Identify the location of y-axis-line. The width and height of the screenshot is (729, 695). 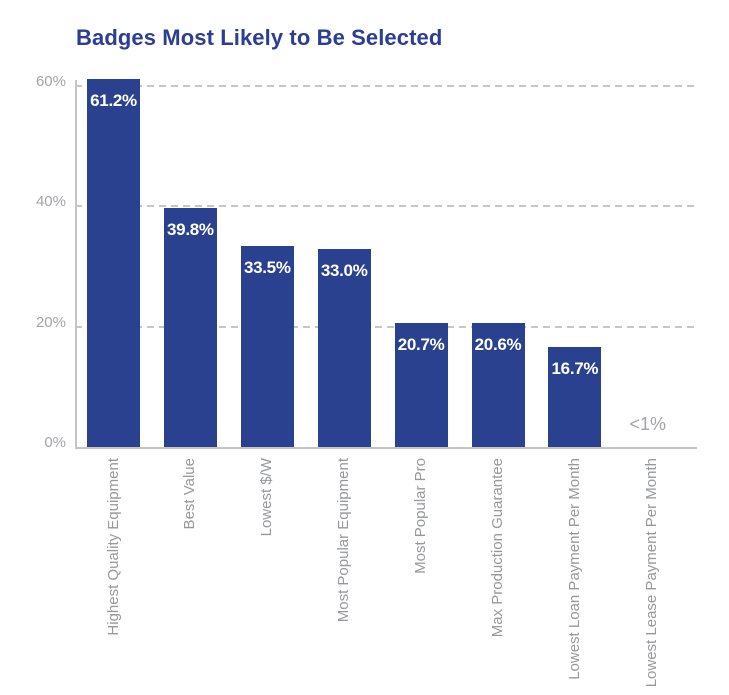
(76, 263).